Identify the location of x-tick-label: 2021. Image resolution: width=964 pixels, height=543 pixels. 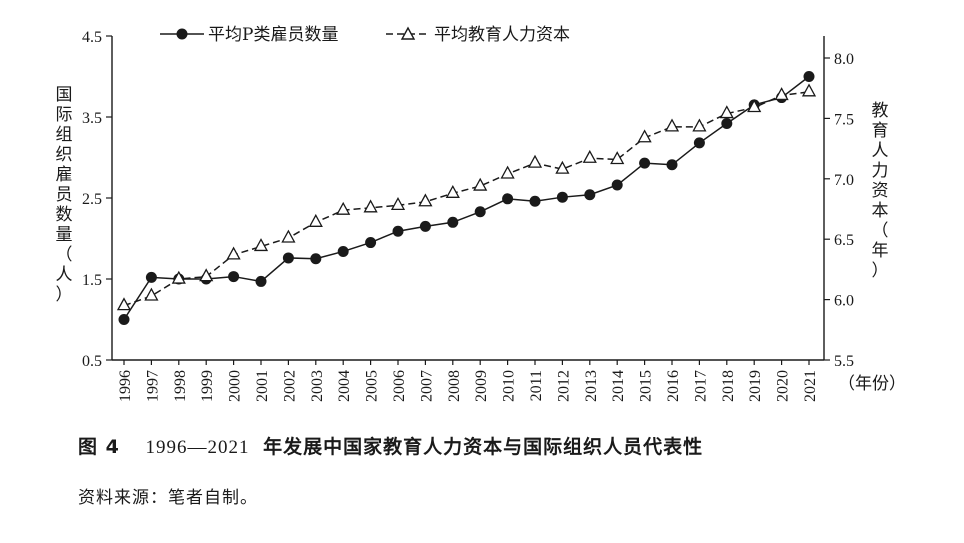
(810, 386).